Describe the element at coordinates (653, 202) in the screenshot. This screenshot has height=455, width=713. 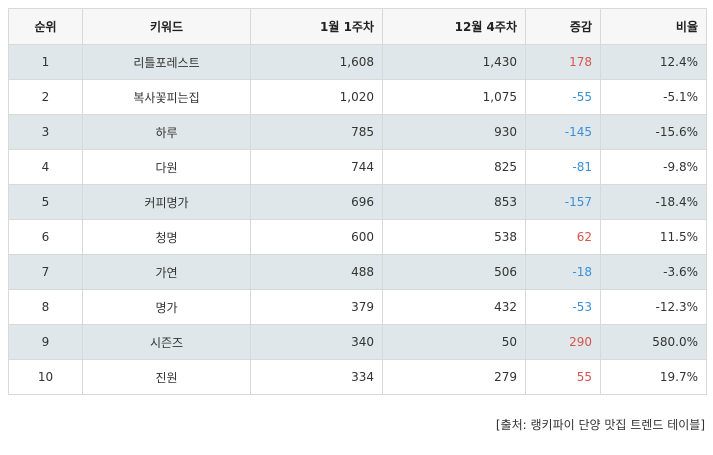
I see `ratio-cell: -18.4%` at that location.